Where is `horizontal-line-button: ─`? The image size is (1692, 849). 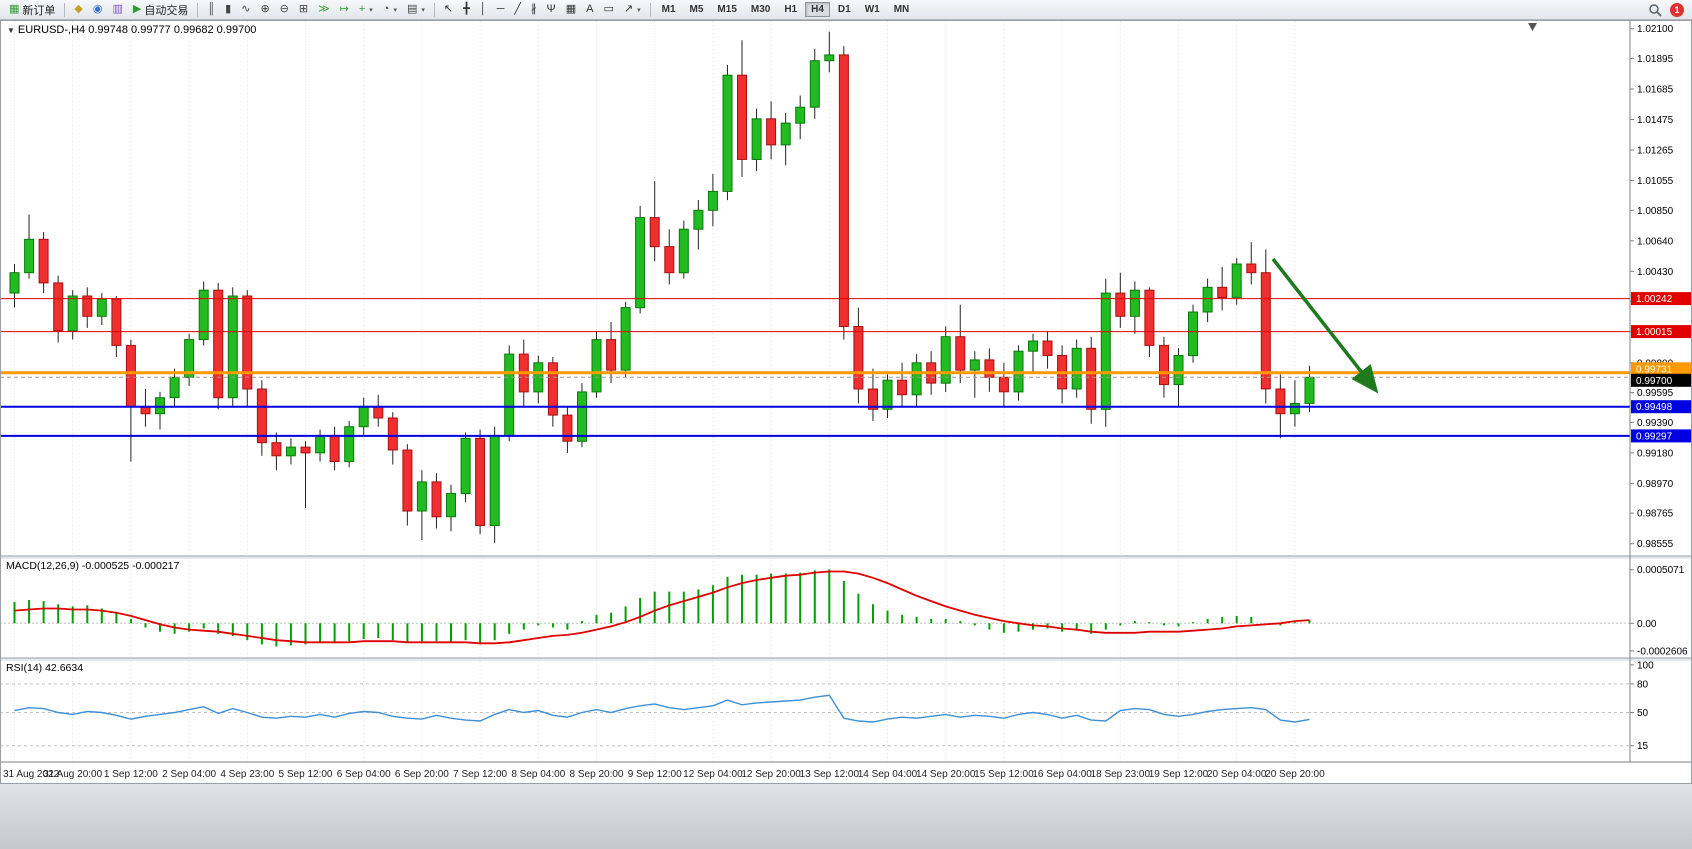 horizontal-line-button: ─ is located at coordinates (501, 9).